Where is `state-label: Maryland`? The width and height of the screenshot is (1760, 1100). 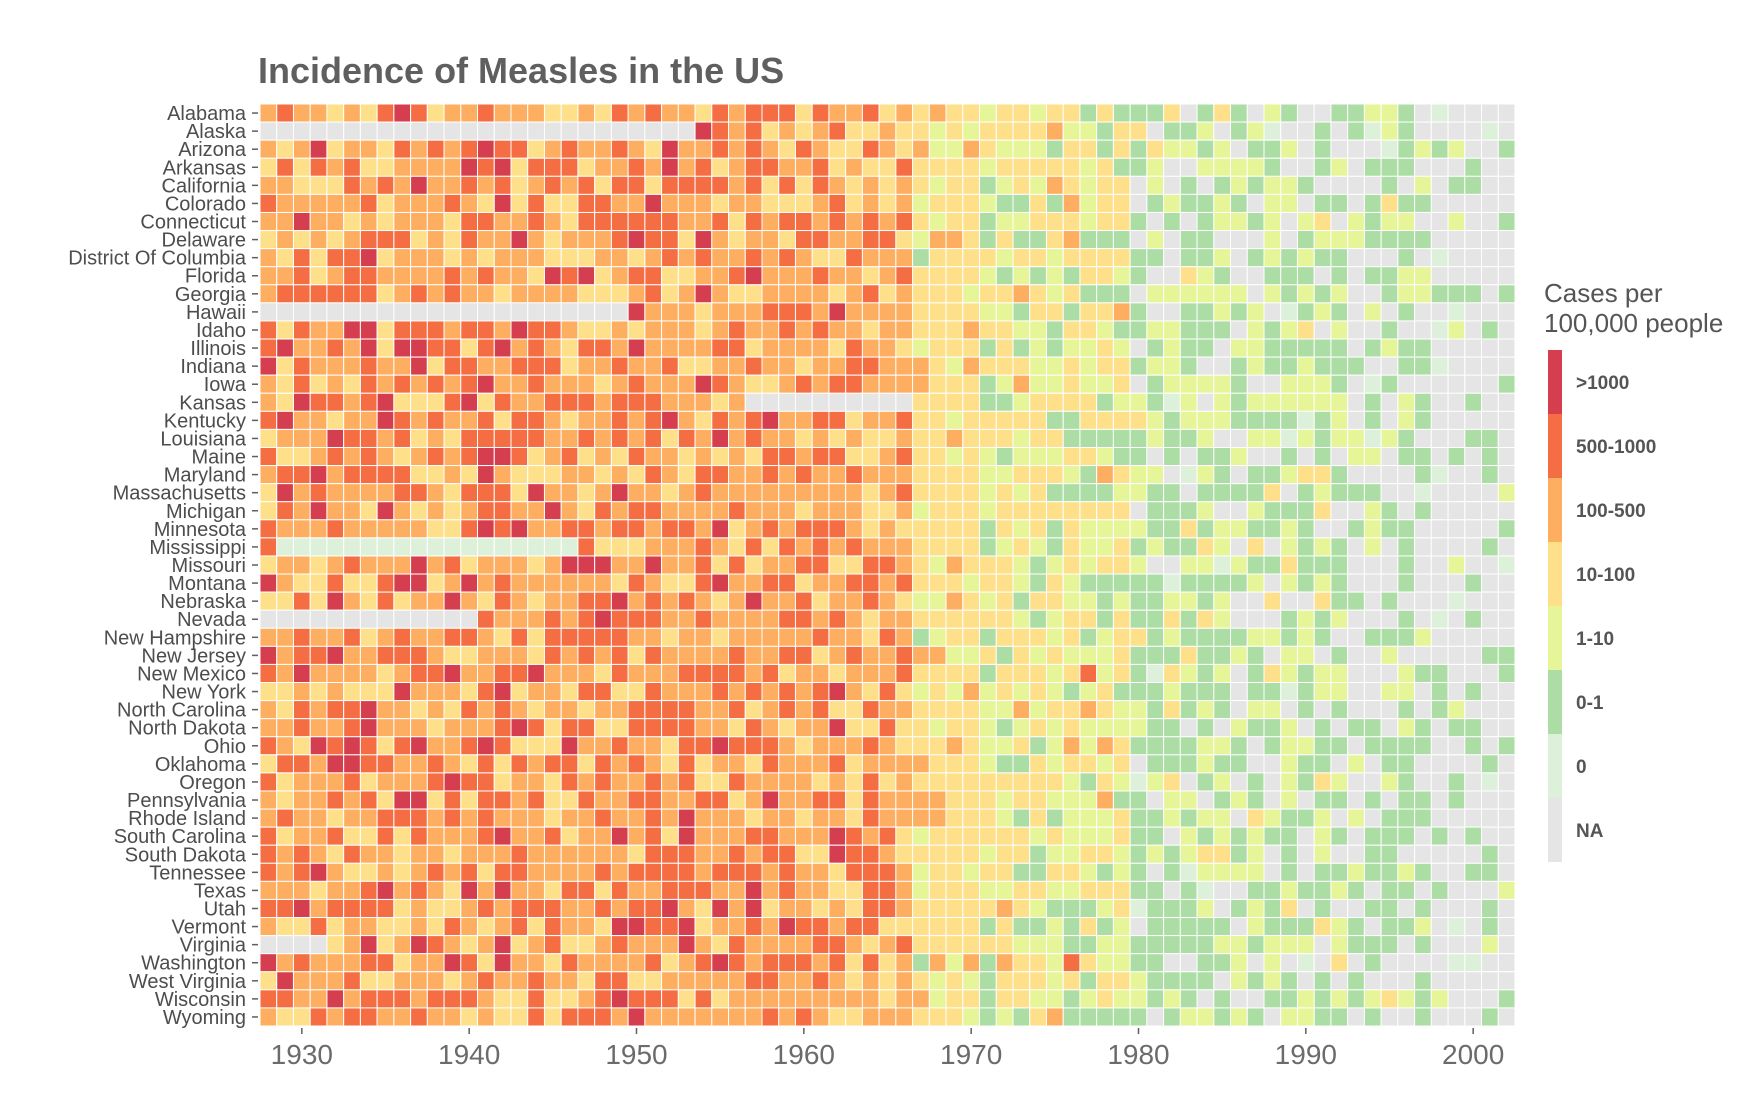
state-label: Maryland is located at coordinates (205, 476).